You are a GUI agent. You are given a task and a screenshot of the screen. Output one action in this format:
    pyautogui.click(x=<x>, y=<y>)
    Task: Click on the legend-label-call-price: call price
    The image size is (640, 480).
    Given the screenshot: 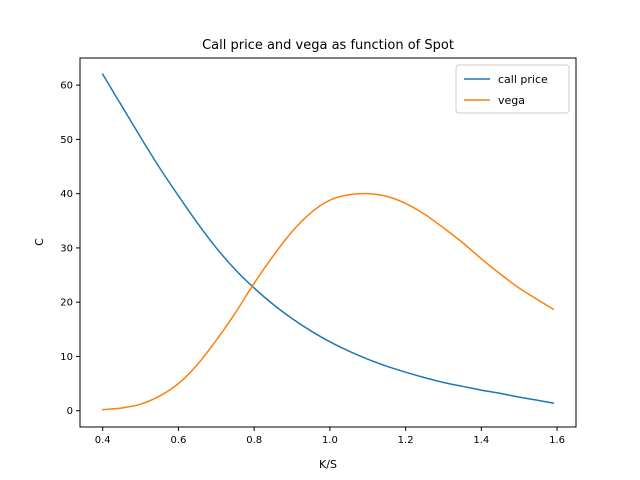 What is the action you would take?
    pyautogui.click(x=523, y=79)
    